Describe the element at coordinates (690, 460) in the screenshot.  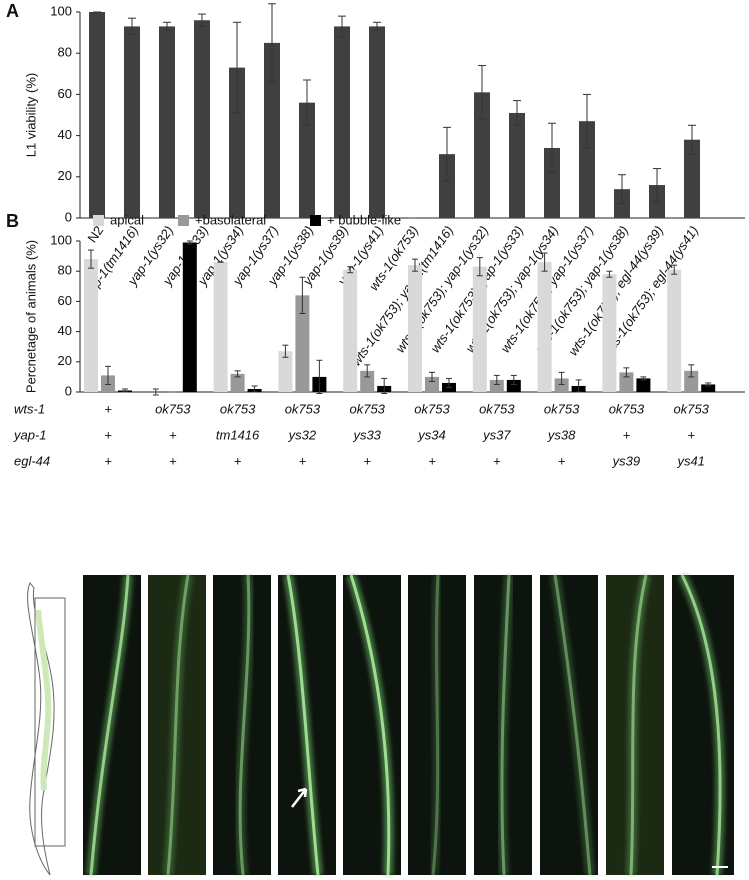
I see `genotype-allele: ys41` at that location.